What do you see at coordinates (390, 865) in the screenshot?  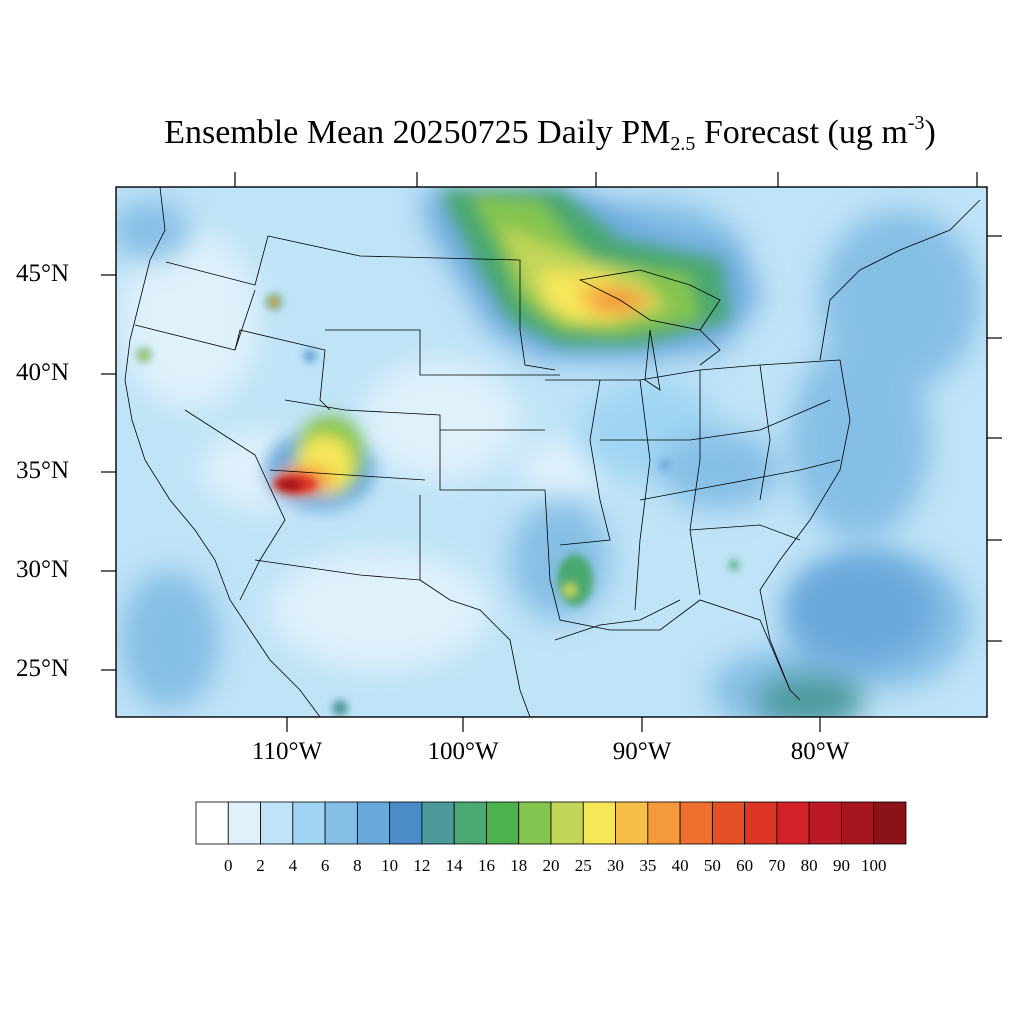 I see `colorbar-tick-label: 10` at bounding box center [390, 865].